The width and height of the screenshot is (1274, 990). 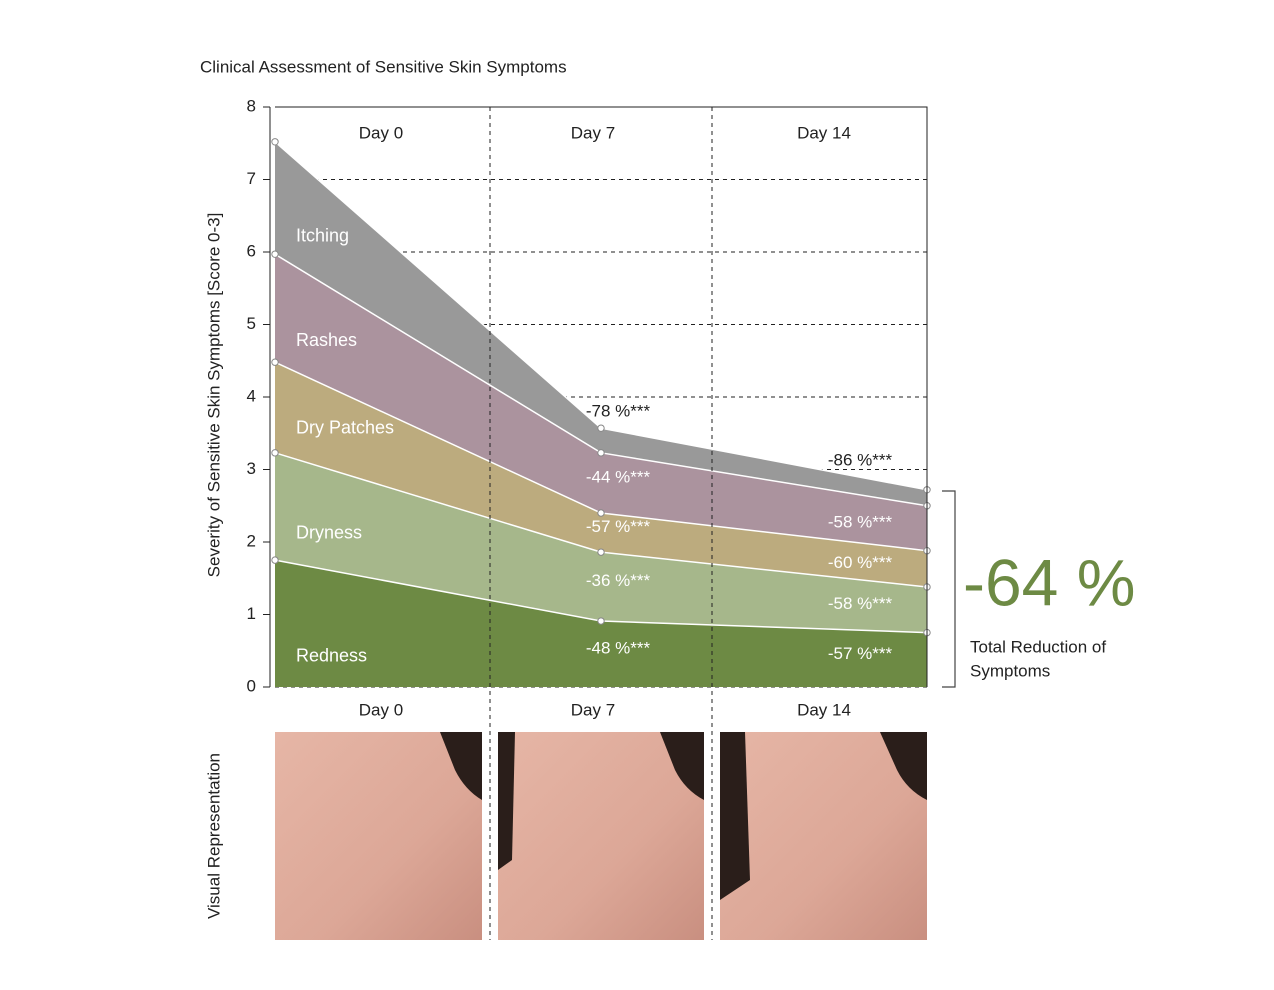 I want to click on y-tick-label: 7, so click(x=251, y=178).